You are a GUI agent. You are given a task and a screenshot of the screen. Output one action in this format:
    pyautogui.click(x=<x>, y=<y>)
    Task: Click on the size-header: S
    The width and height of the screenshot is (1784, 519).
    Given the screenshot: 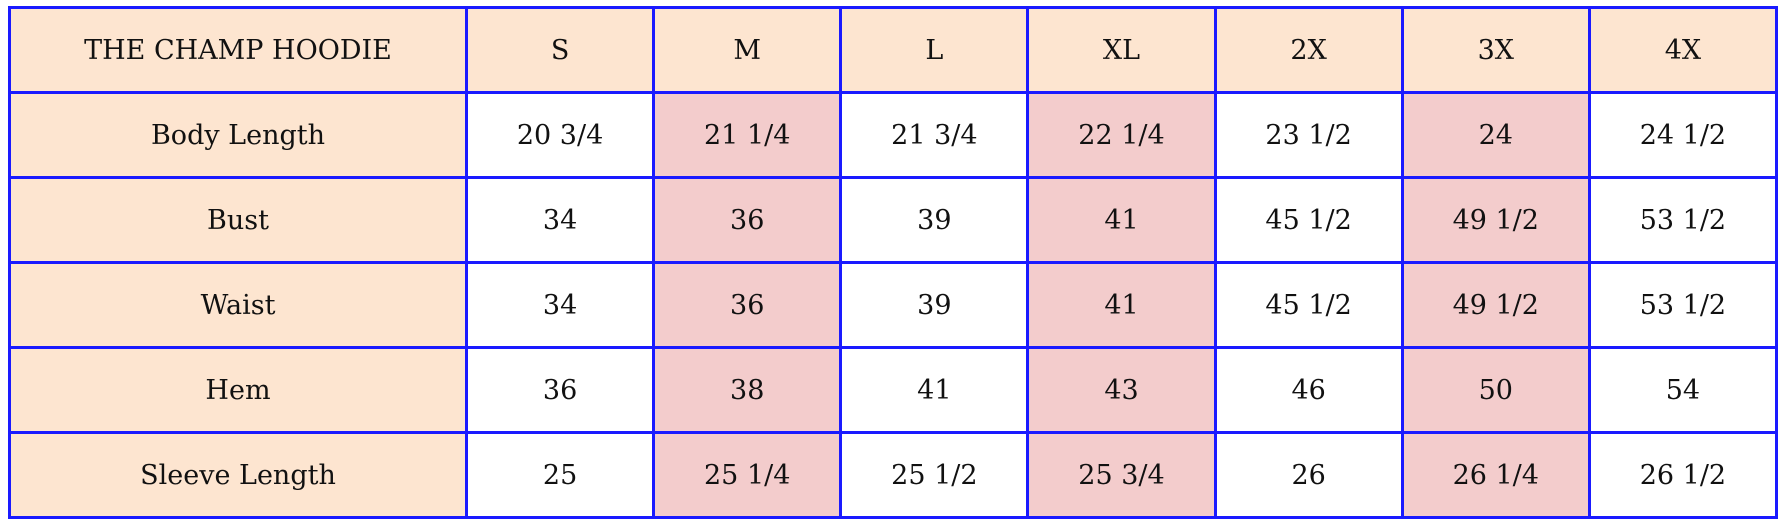 What is the action you would take?
    pyautogui.click(x=560, y=50)
    